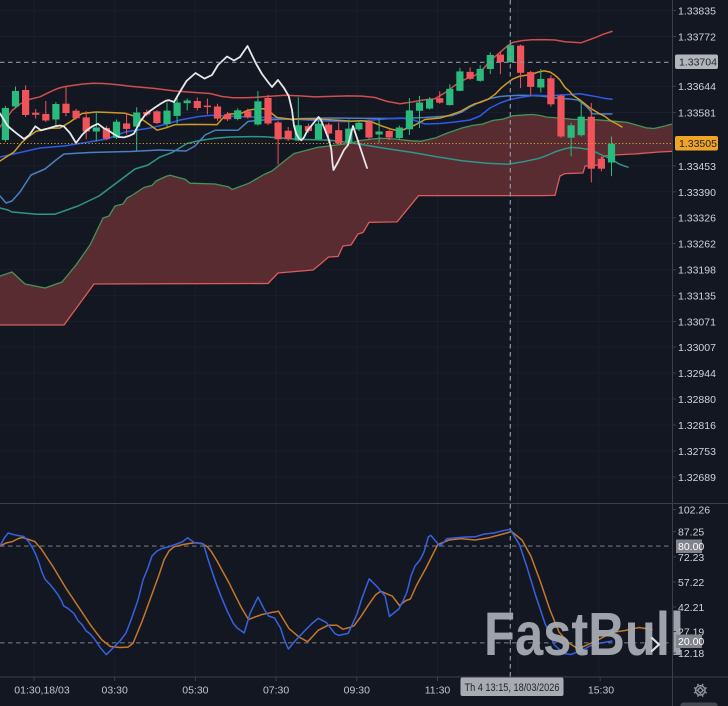 The height and width of the screenshot is (706, 728). Describe the element at coordinates (691, 583) in the screenshot. I see `svg-text: 57.22` at that location.